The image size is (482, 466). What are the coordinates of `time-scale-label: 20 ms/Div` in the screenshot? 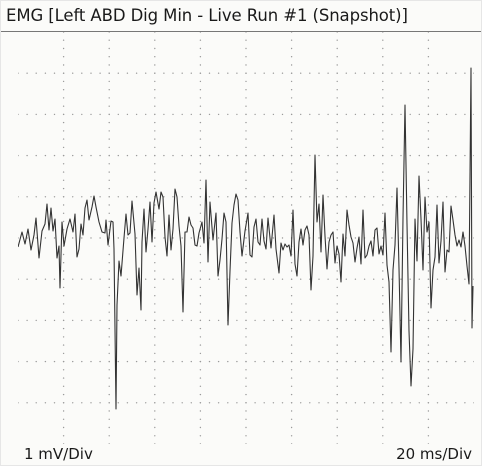 It's located at (434, 454).